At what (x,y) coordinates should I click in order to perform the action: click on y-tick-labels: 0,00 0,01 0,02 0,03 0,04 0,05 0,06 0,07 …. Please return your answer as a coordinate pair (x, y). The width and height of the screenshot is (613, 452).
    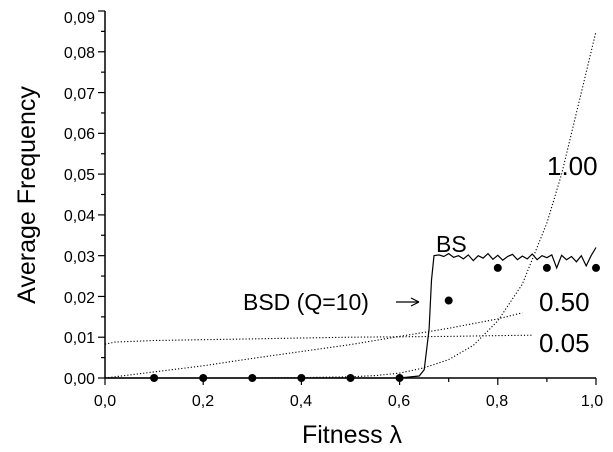
    Looking at the image, I should click on (79, 199).